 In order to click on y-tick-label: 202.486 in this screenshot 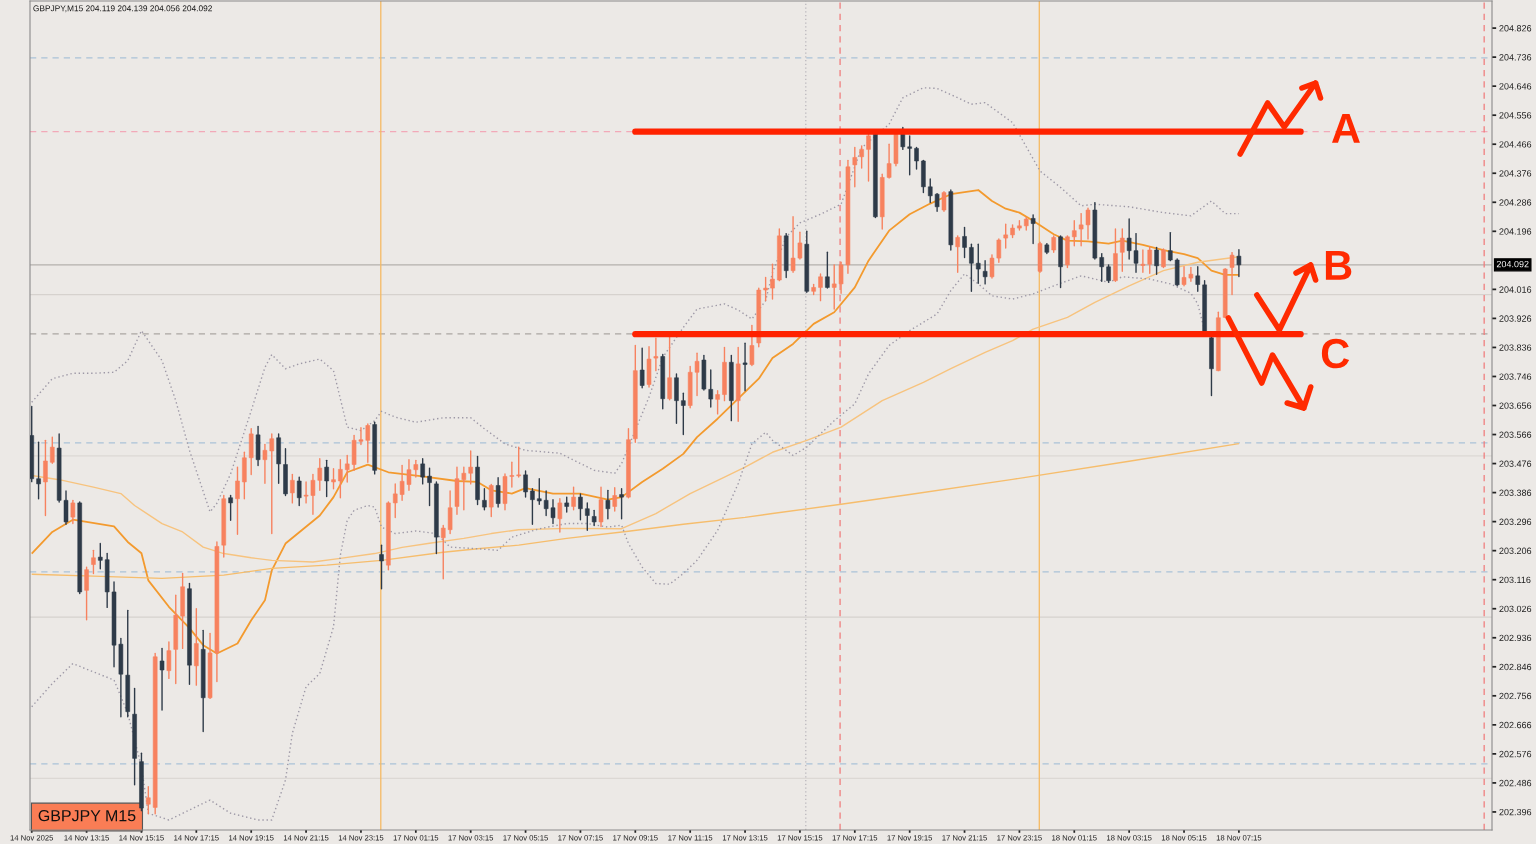, I will do `click(1515, 783)`.